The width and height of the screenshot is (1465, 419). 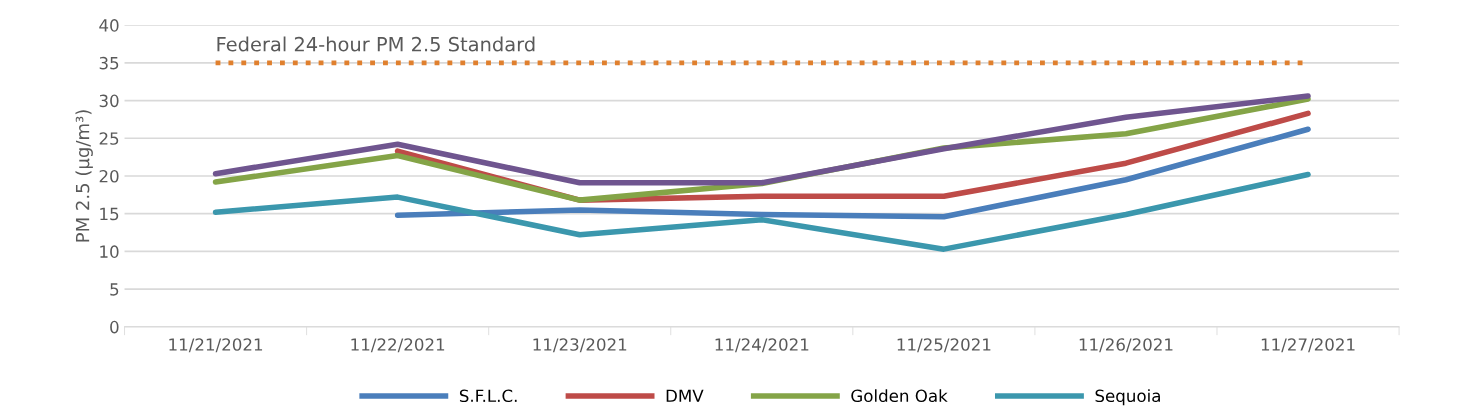 I want to click on x-tick-label: 11/26/2021, so click(x=1126, y=345).